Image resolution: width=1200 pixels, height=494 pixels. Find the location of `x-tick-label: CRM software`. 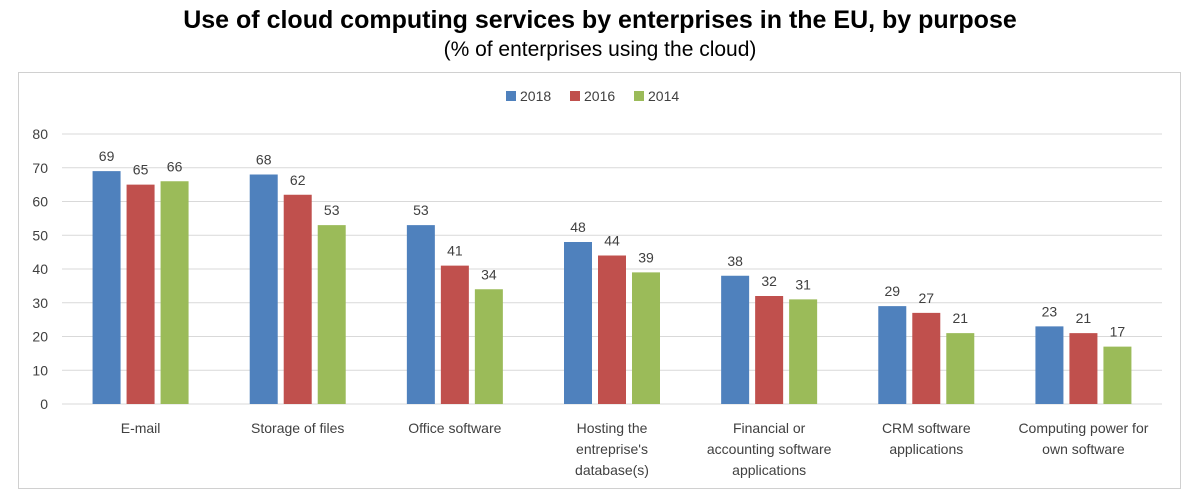

x-tick-label: CRM software is located at coordinates (926, 428).